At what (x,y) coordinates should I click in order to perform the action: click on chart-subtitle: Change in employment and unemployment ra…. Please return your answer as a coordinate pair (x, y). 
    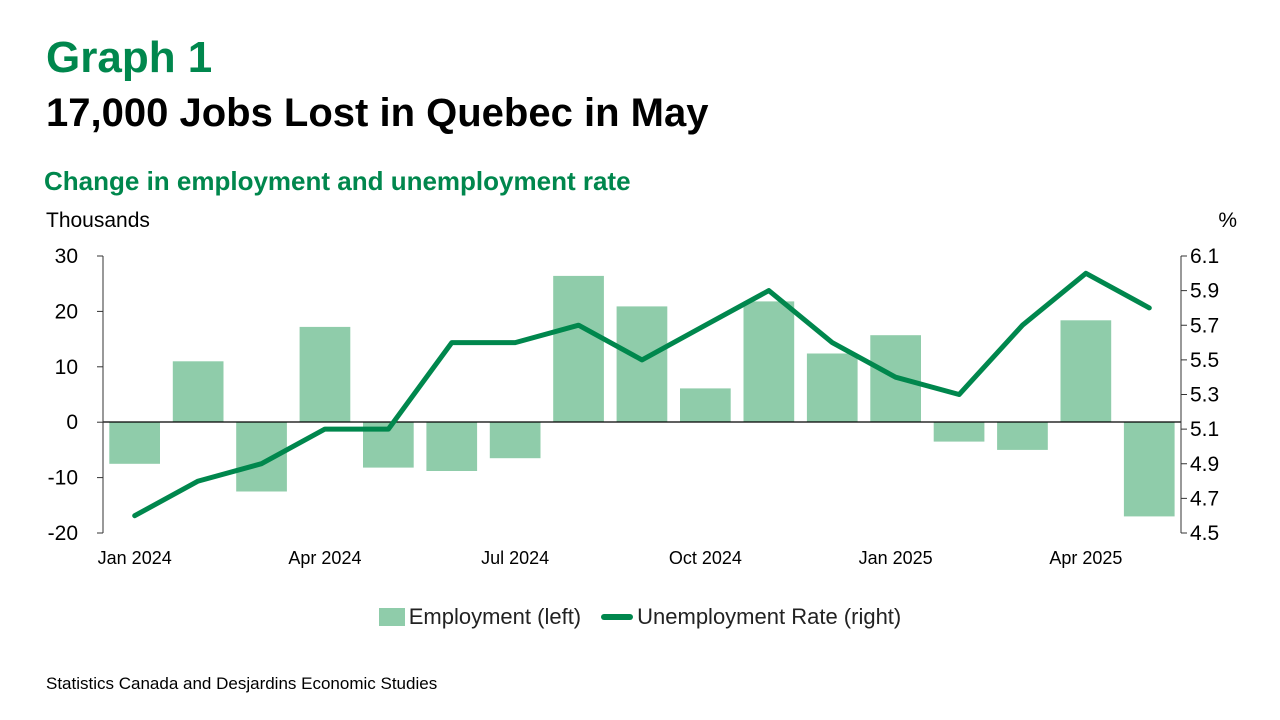
    Looking at the image, I should click on (337, 181).